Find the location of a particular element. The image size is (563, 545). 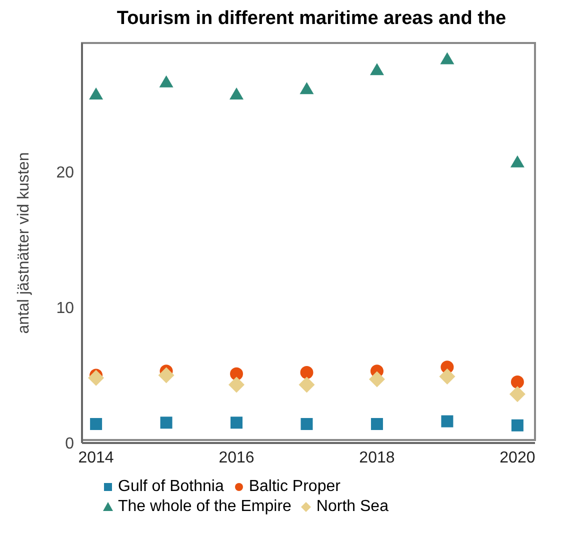

legend-label: Baltic Proper is located at coordinates (294, 487).